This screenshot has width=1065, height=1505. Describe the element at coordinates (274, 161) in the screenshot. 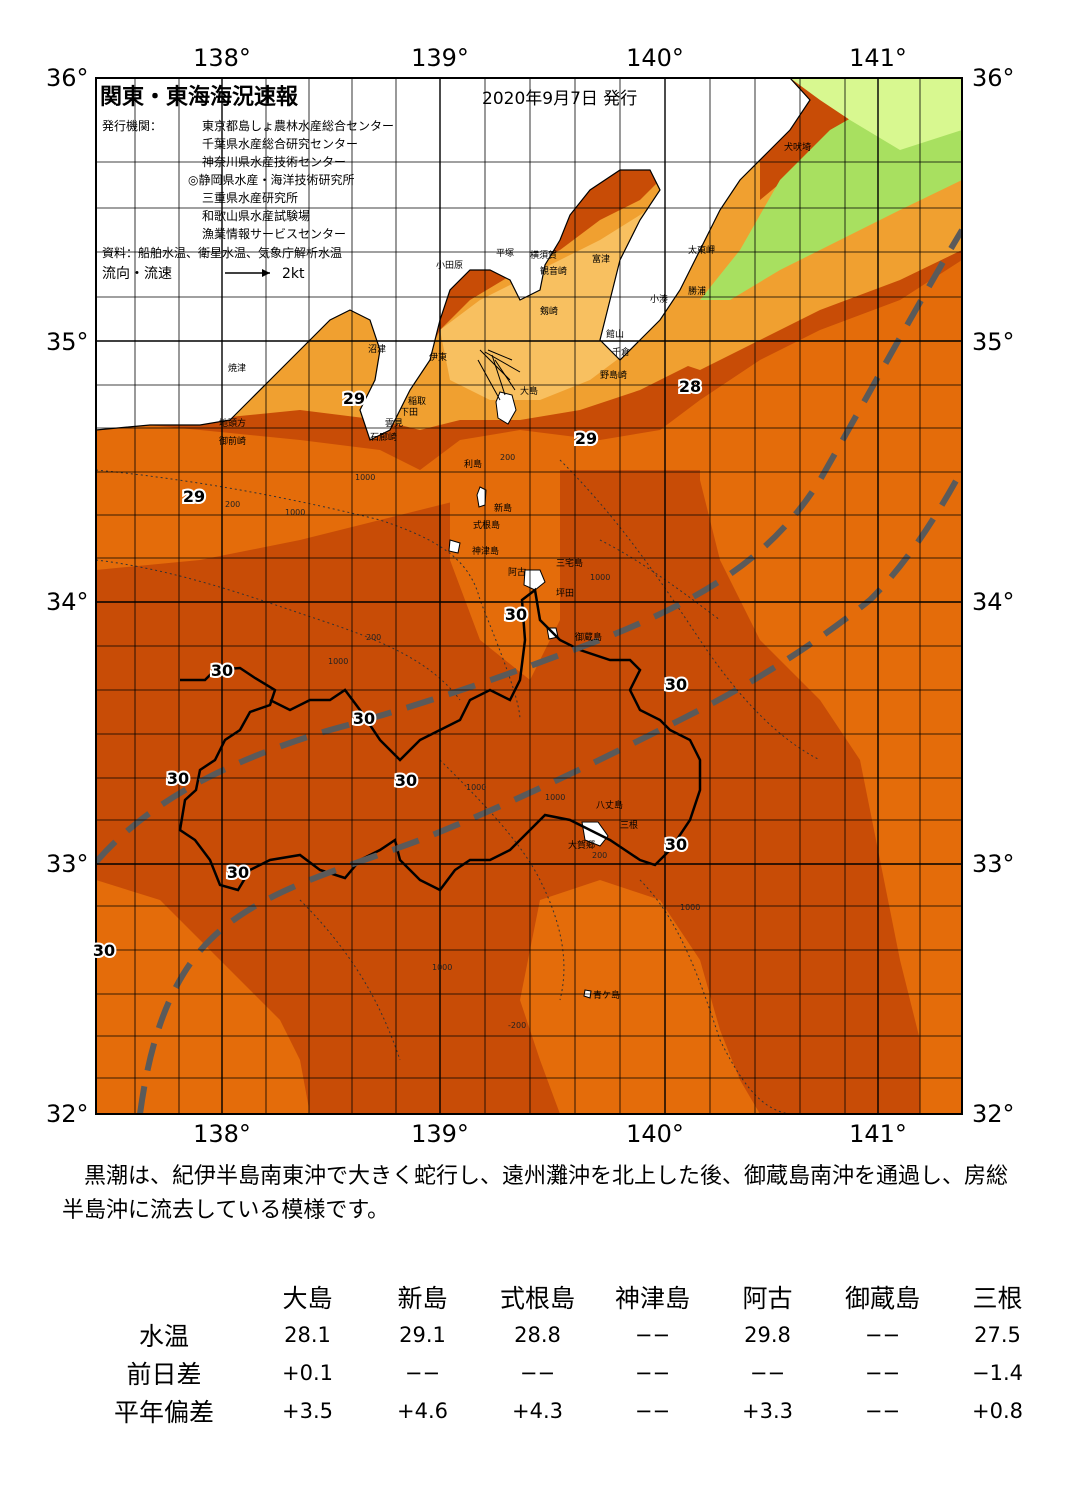

I see `agency-item: 神奈川県水産技術センター` at that location.